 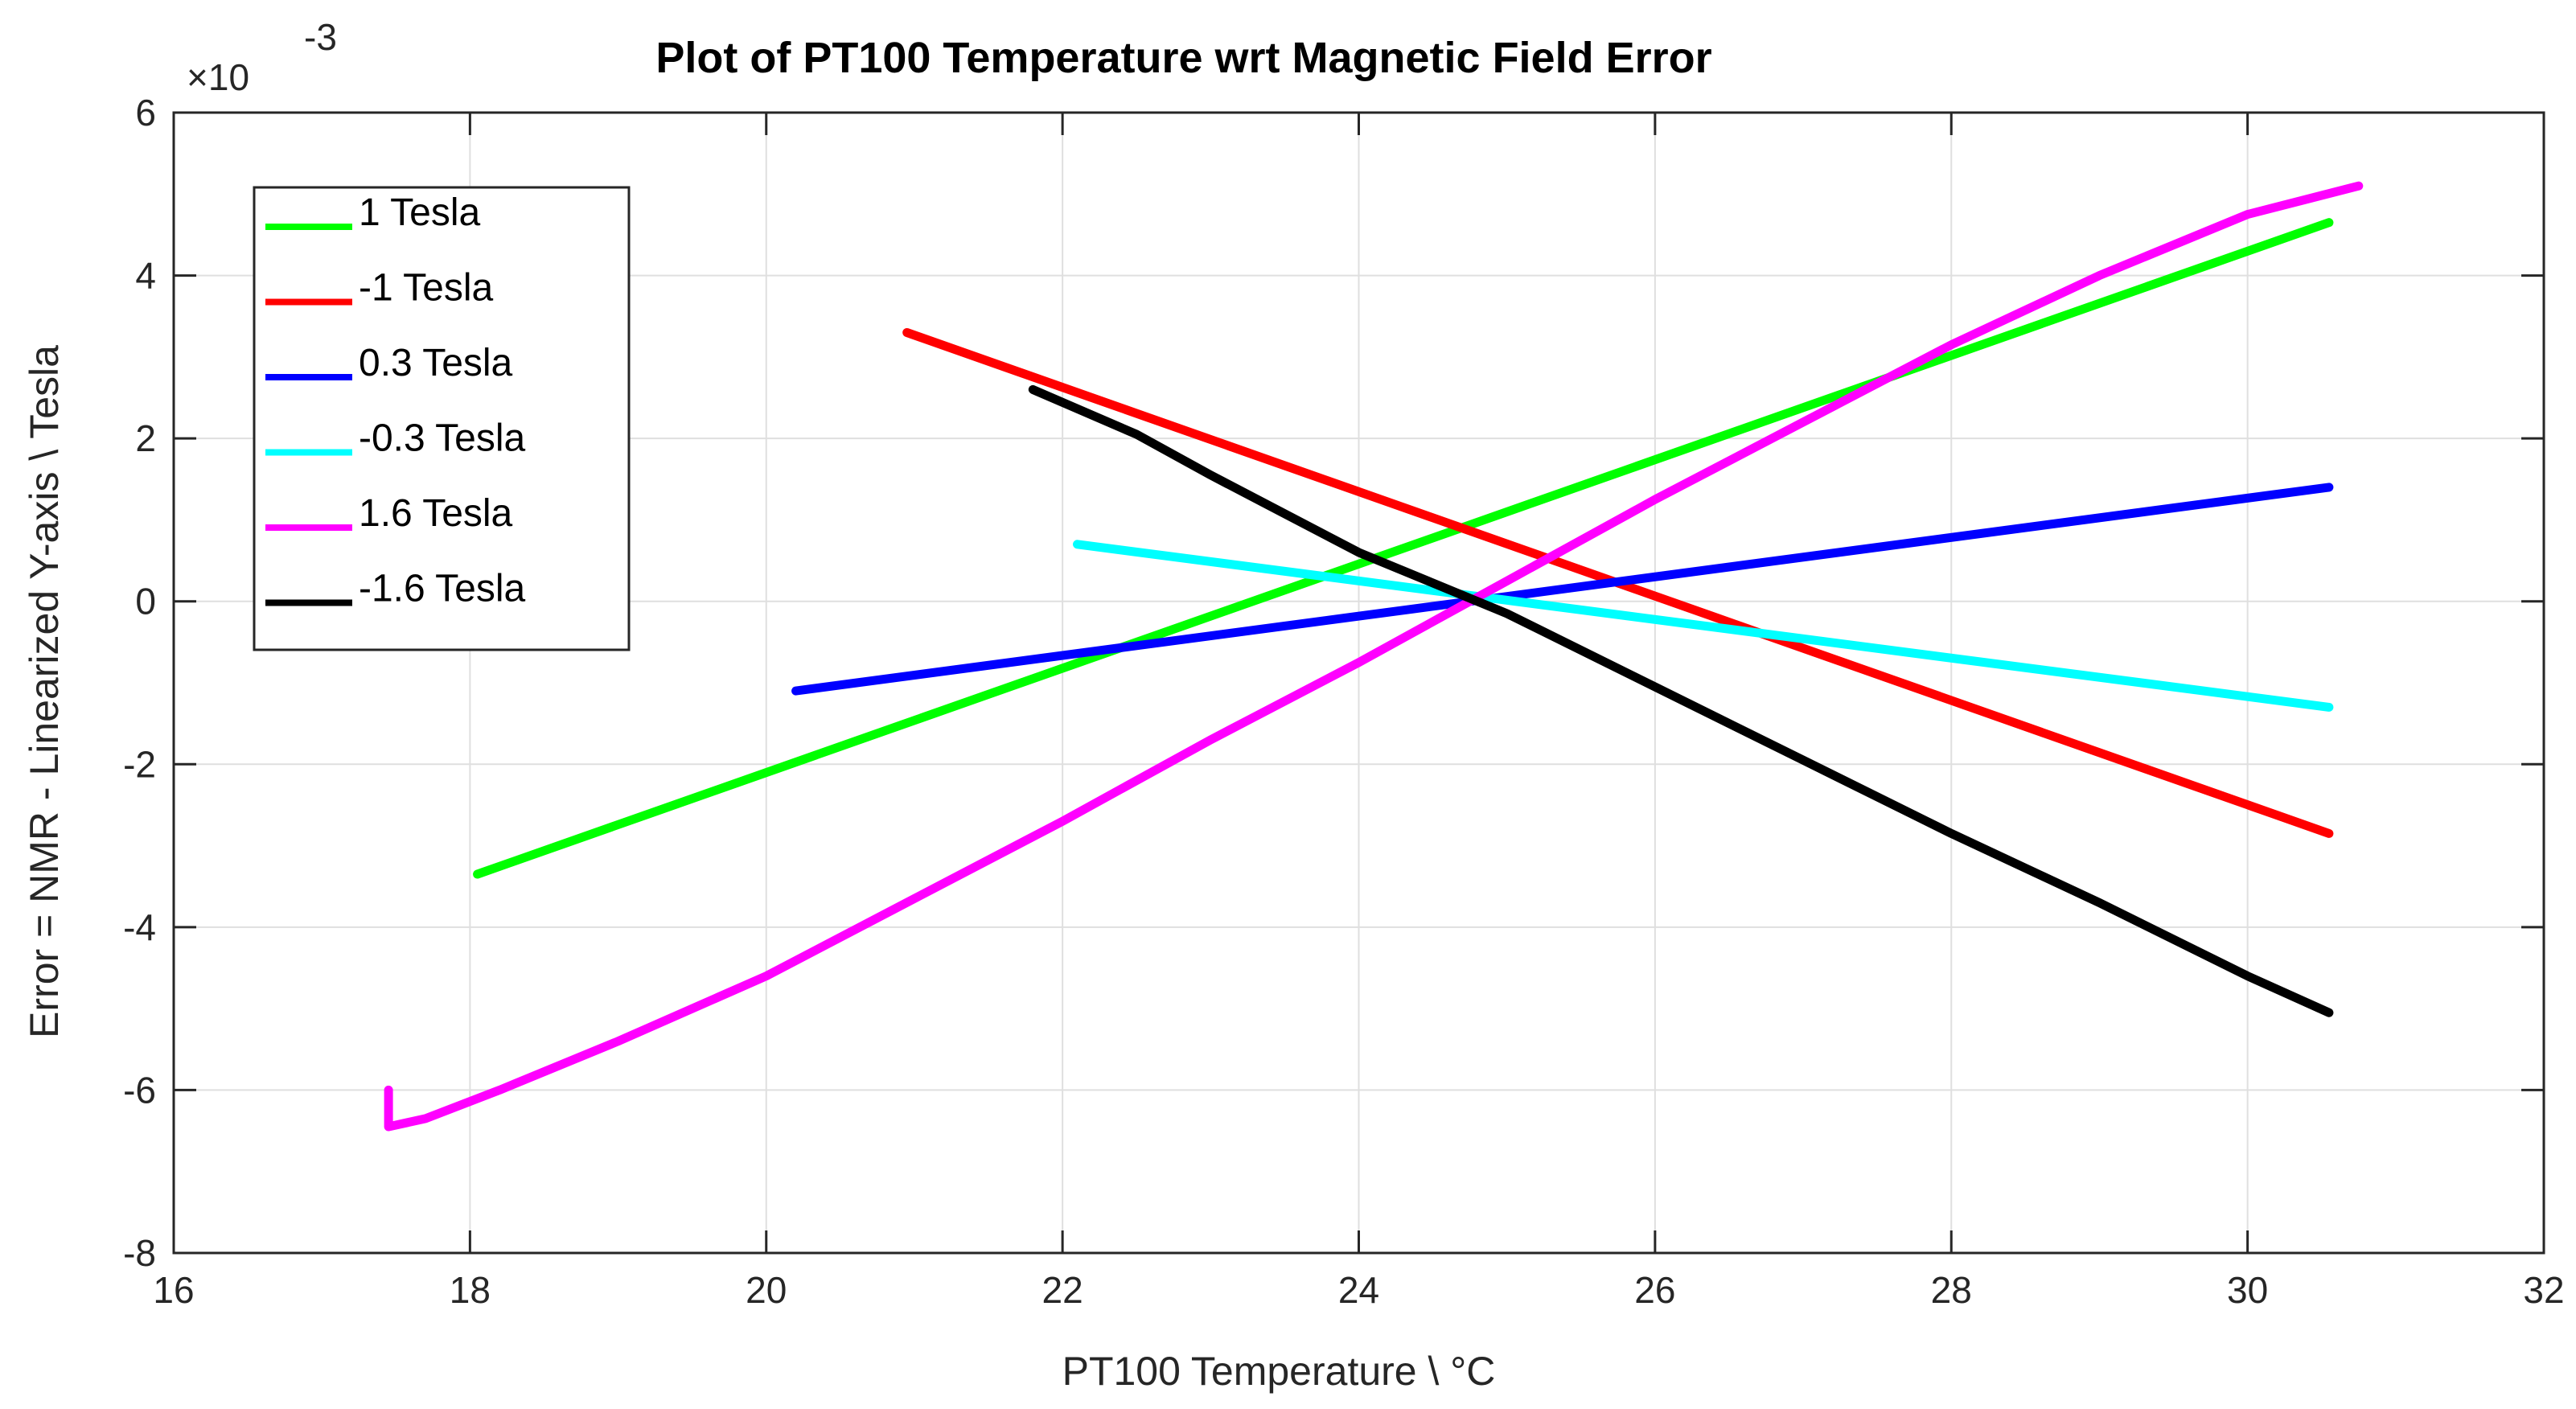 I want to click on x-tick-label: 24, so click(x=1358, y=1290).